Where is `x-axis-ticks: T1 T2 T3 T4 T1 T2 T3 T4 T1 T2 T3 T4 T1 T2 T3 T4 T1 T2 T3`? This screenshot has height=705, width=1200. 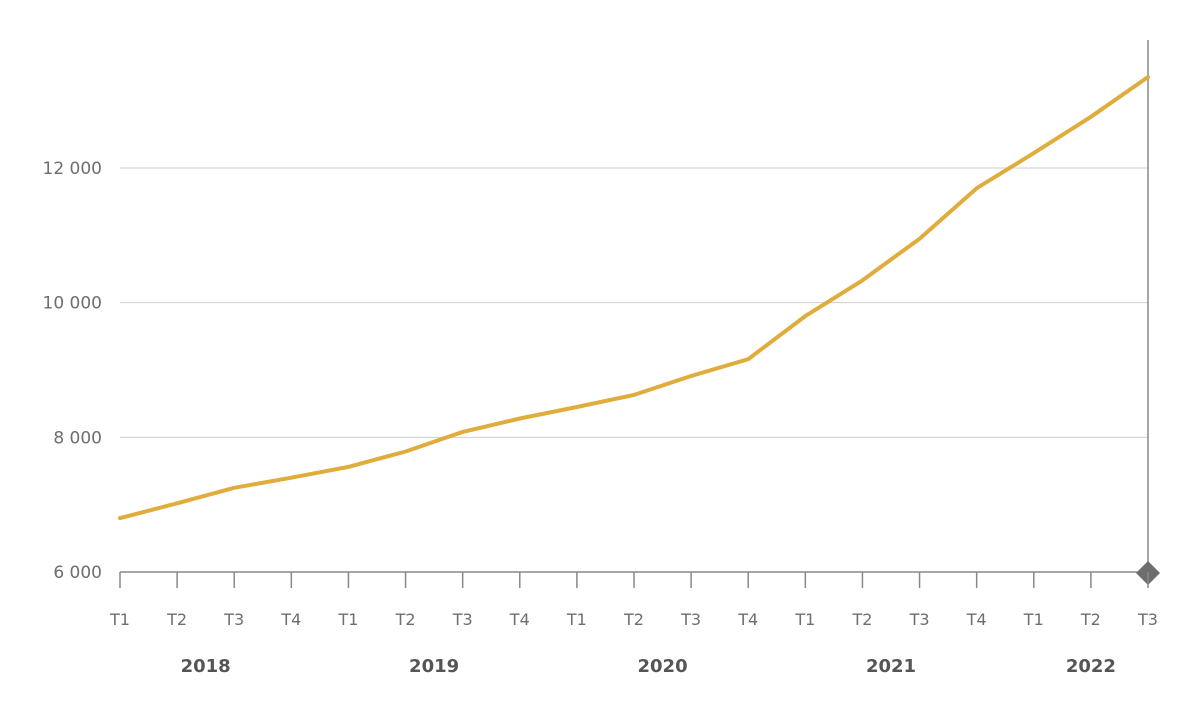 x-axis-ticks: T1 T2 T3 T4 T1 T2 T3 T4 T1 T2 T3 T4 T1 T2 T3 T4 T1 T2 T3 is located at coordinates (633, 600).